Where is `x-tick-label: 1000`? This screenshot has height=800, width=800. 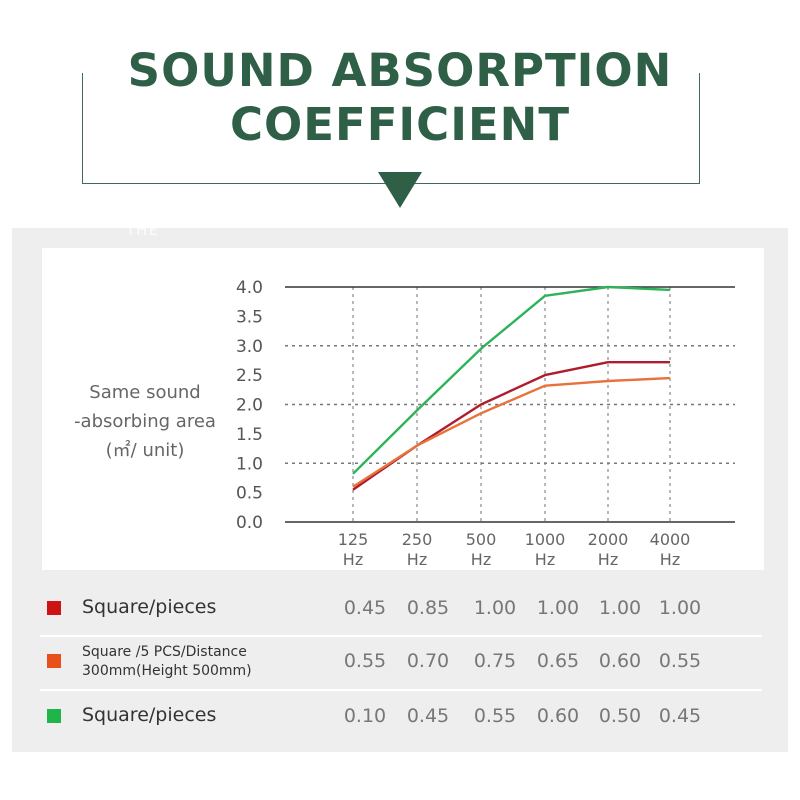 x-tick-label: 1000 is located at coordinates (545, 539).